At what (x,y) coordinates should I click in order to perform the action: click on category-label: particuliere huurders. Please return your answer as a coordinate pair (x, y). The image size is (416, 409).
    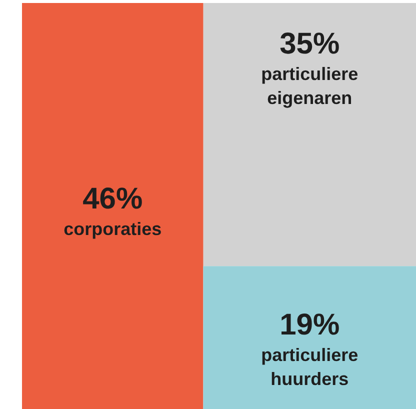
    Looking at the image, I should click on (309, 367).